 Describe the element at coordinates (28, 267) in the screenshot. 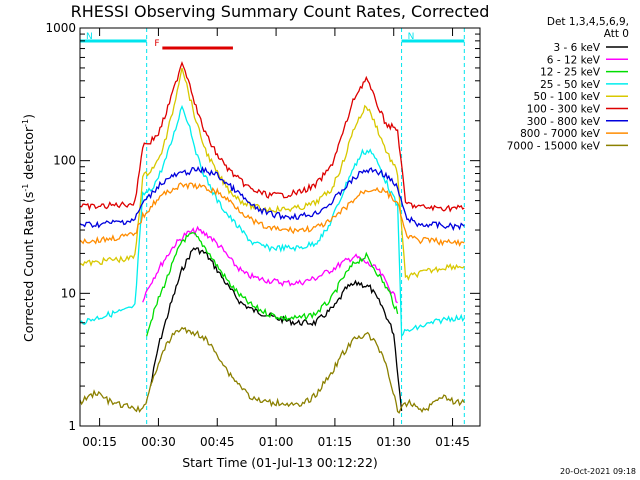

I see `y-axis-label-main: Corrected Count Rate (s` at that location.